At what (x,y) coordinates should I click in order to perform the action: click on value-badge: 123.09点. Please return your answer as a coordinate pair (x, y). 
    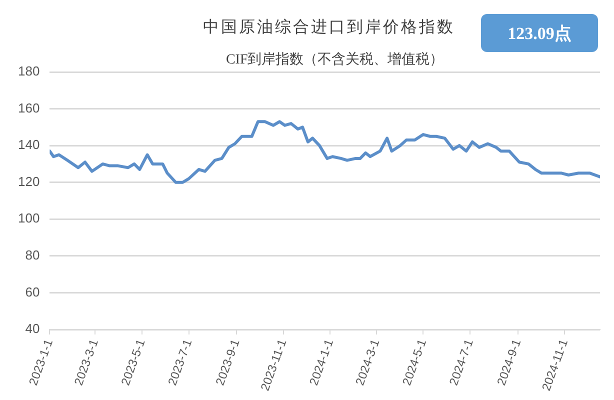
    Looking at the image, I should click on (539, 33).